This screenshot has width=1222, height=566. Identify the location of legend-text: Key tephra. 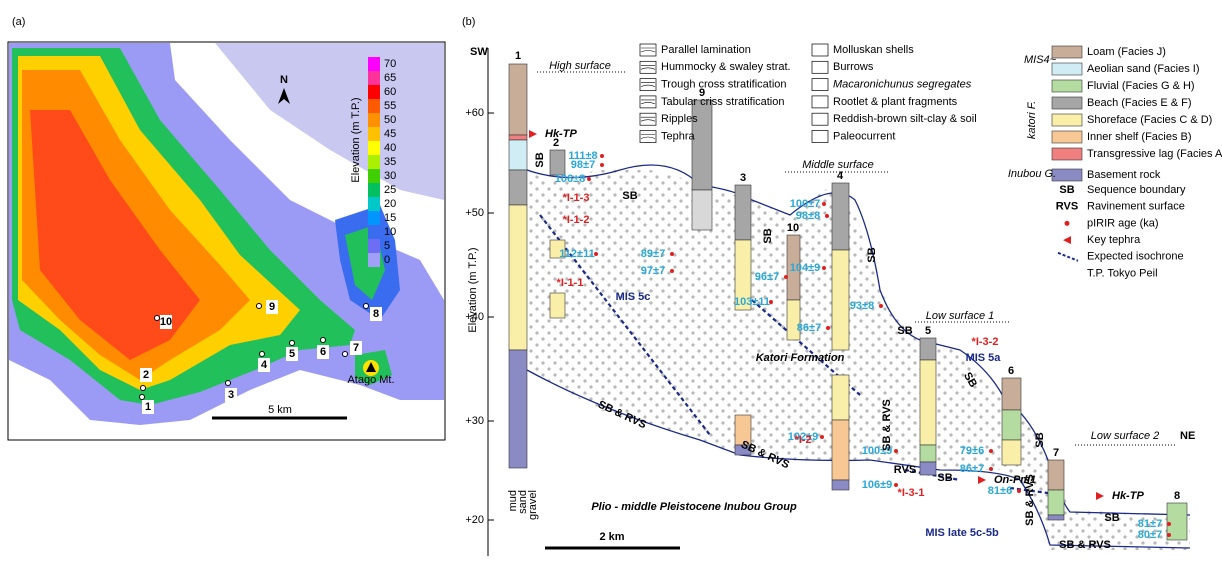
(1114, 240).